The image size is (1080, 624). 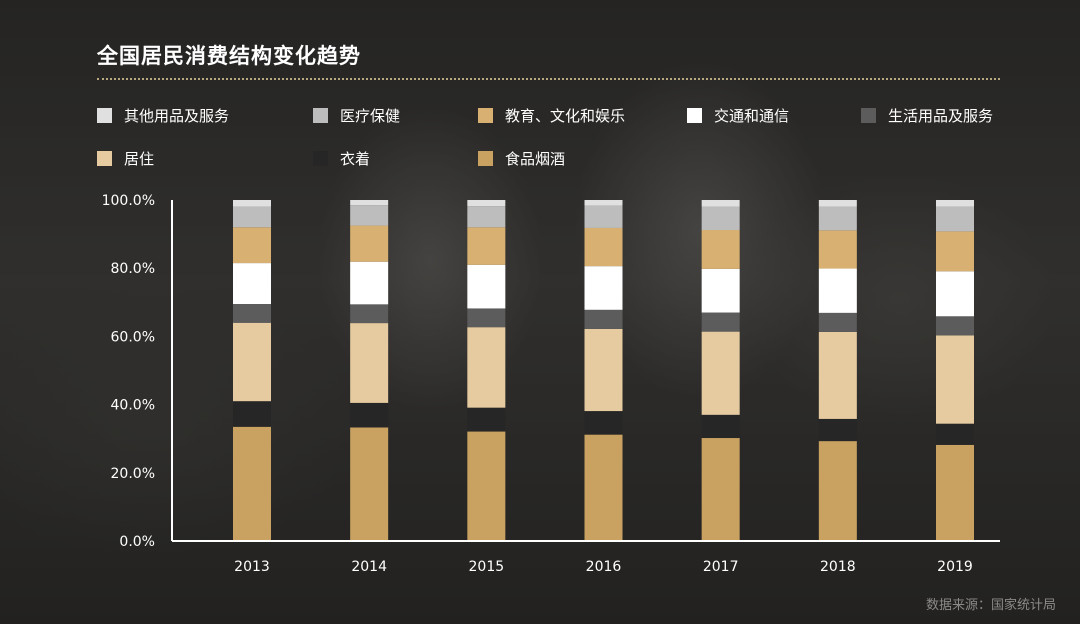 What do you see at coordinates (139, 158) in the screenshot?
I see `legend-label: 居住` at bounding box center [139, 158].